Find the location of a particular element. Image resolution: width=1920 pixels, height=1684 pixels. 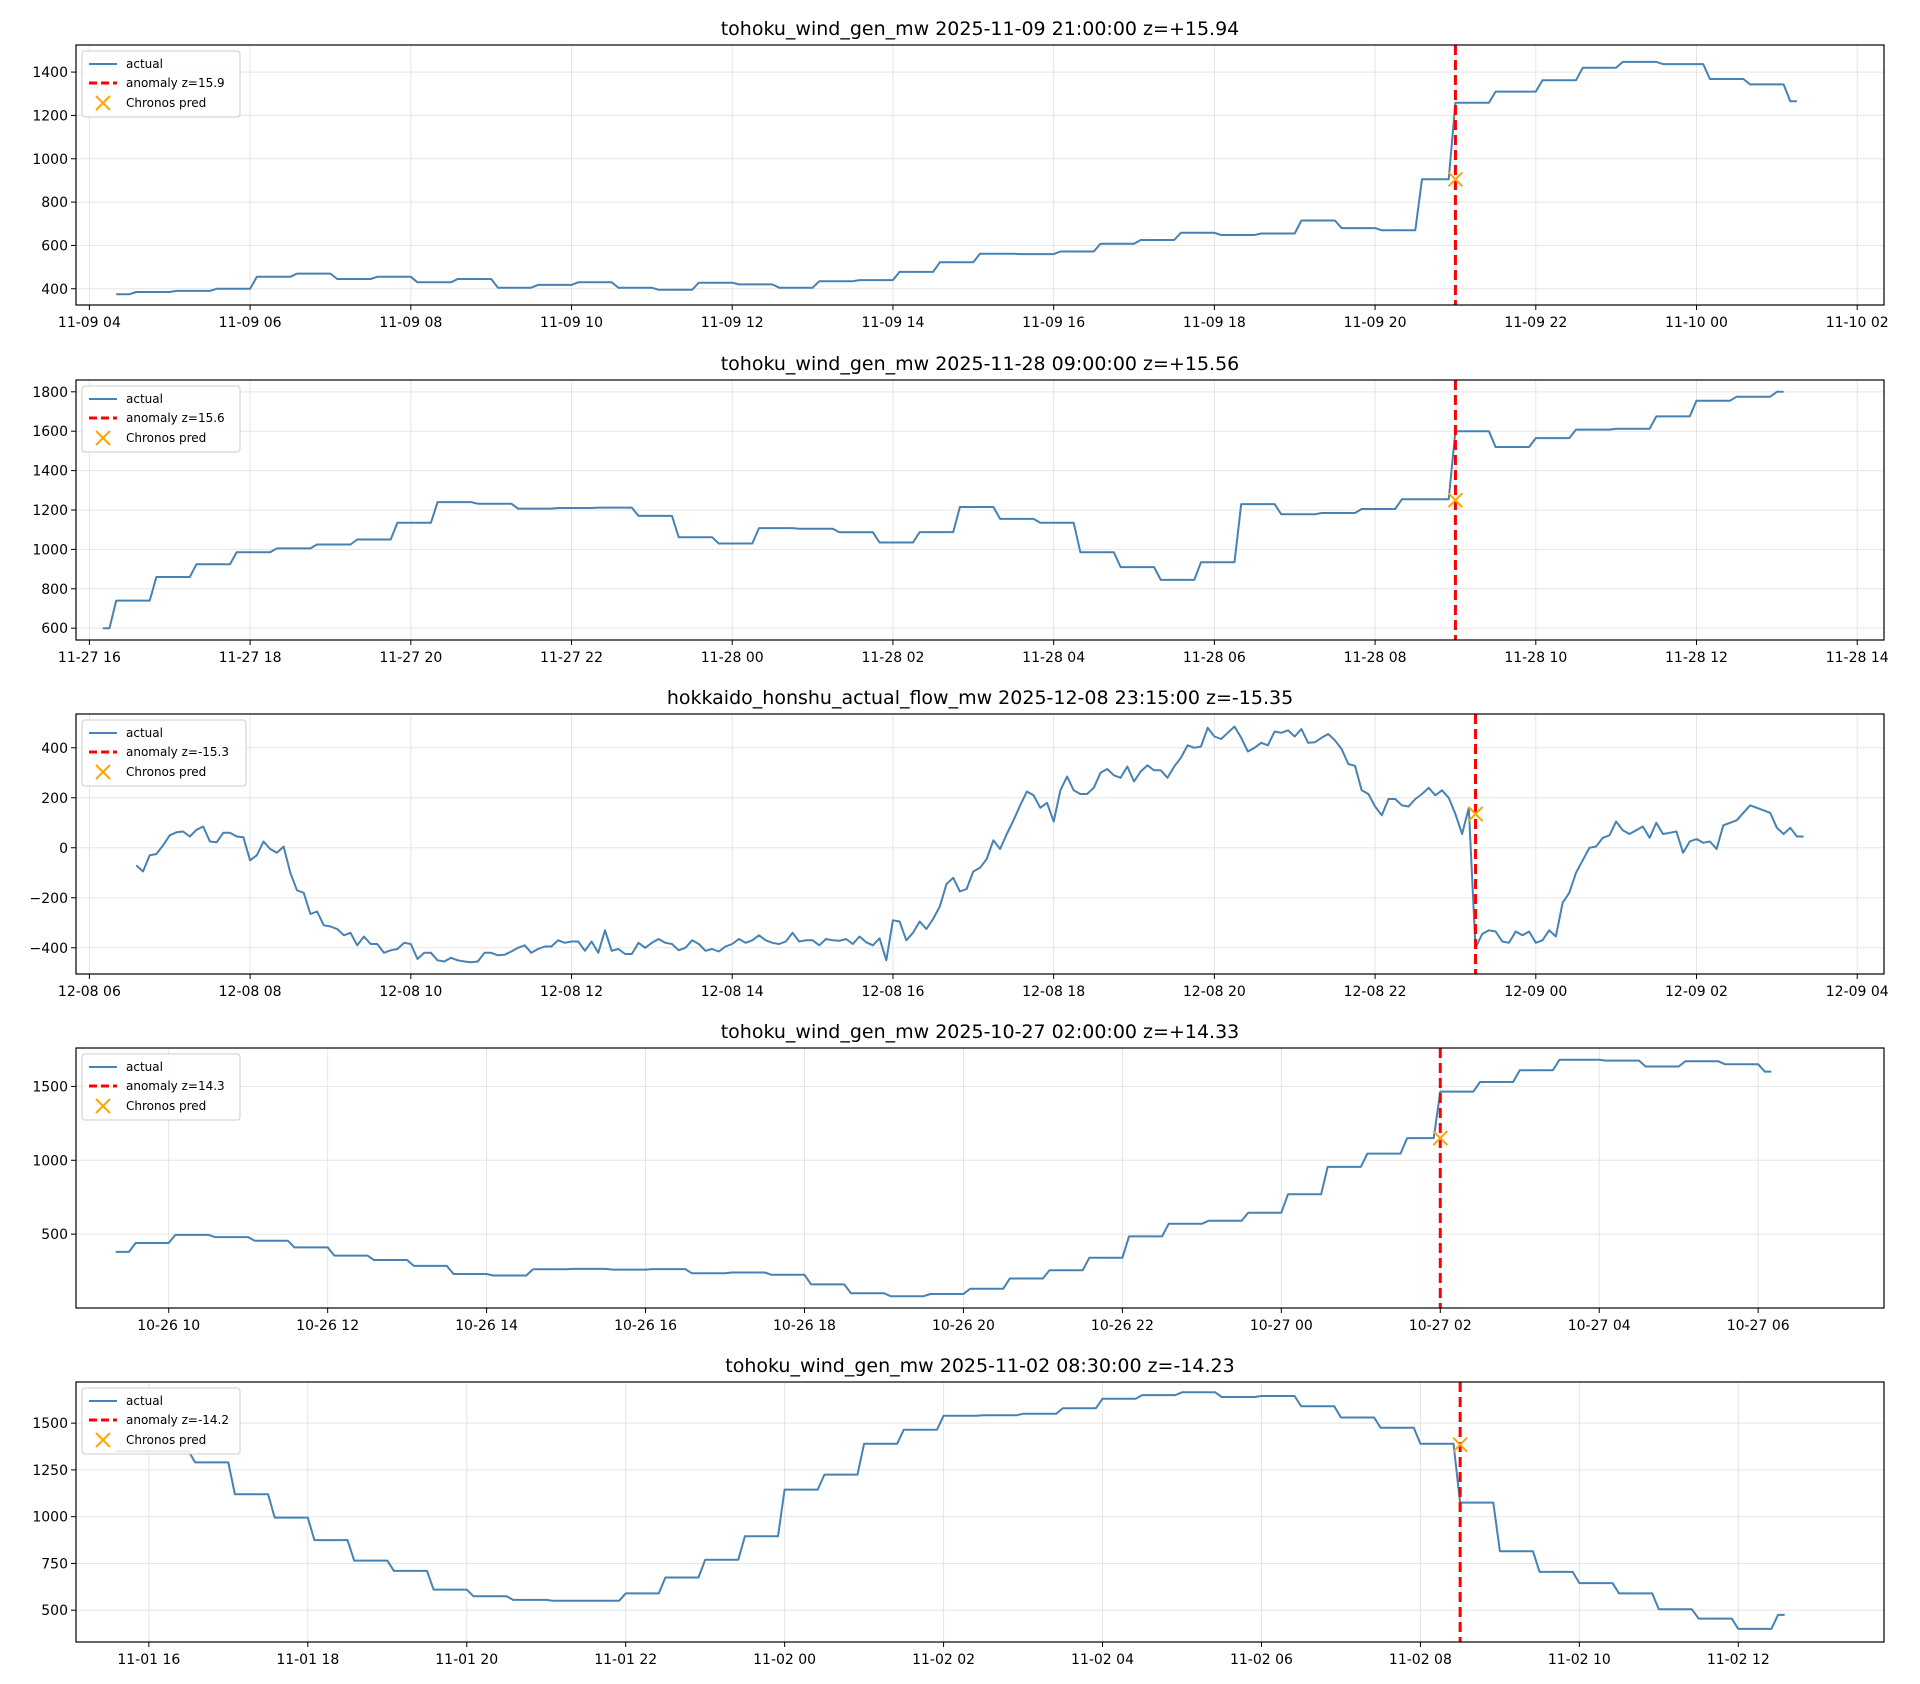

y-tick-label: −200 is located at coordinates (49, 899).